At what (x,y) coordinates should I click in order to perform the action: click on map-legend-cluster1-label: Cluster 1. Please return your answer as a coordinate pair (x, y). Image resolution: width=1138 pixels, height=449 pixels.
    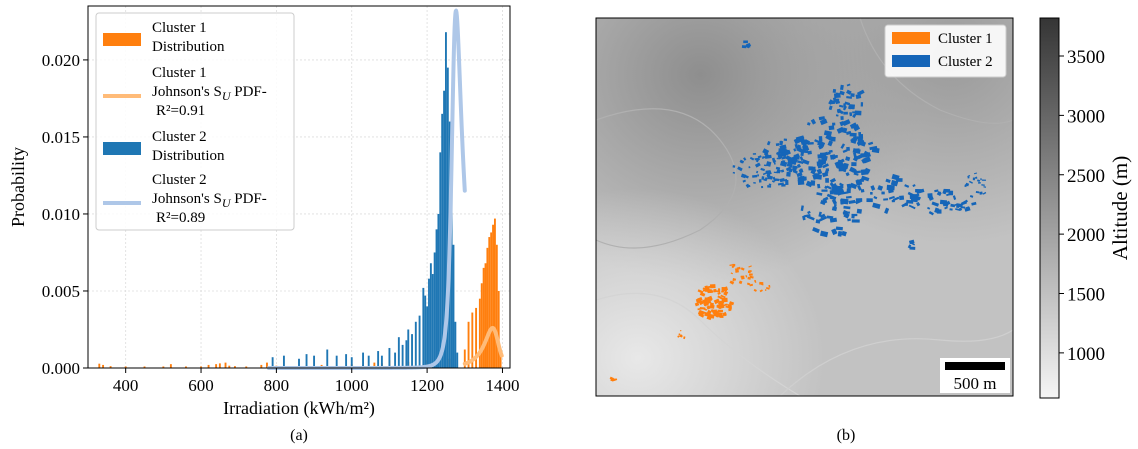
    Looking at the image, I should click on (965, 39).